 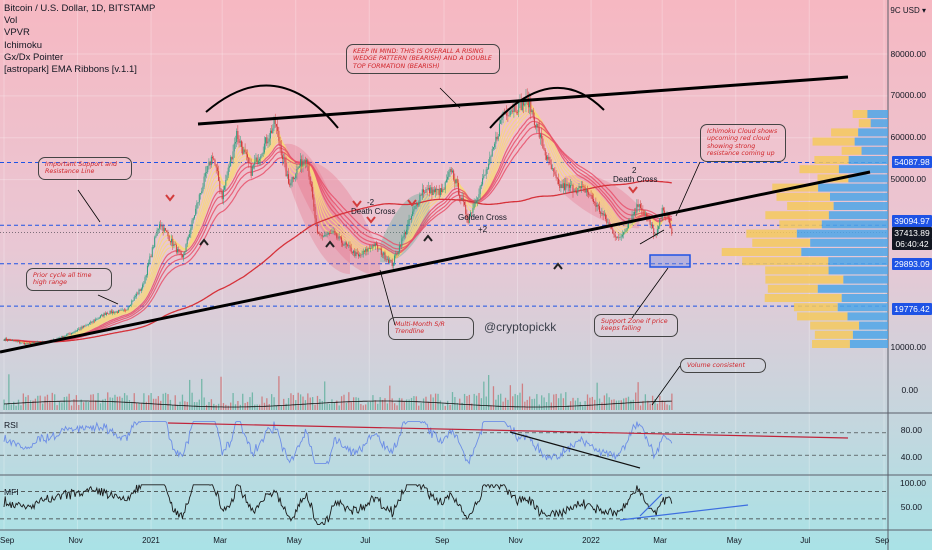 What do you see at coordinates (912, 162) in the screenshot?
I see `price-level-54087: 54087.98` at bounding box center [912, 162].